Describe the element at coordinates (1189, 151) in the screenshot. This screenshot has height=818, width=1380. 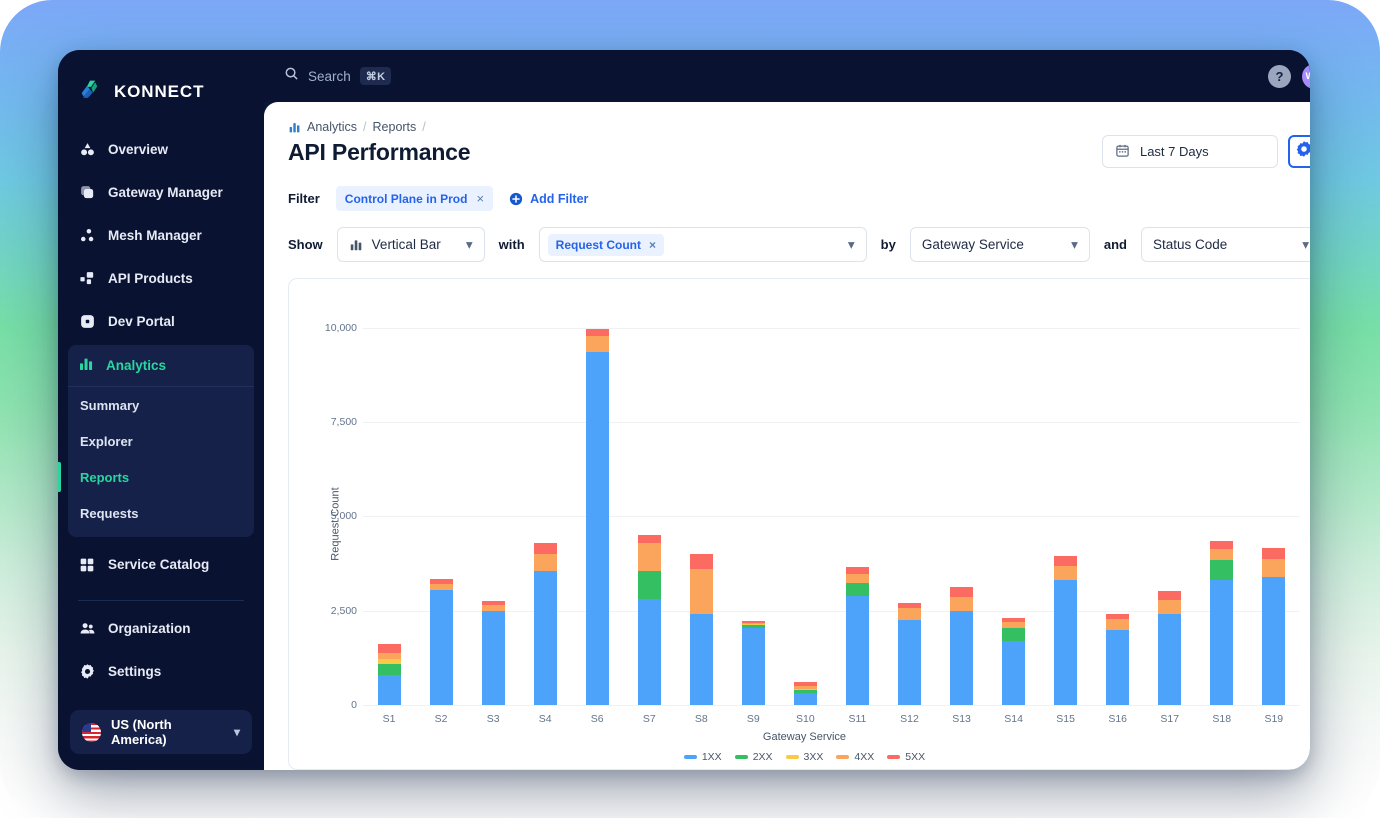
I see `date-range-picker: Last 7 Days` at that location.